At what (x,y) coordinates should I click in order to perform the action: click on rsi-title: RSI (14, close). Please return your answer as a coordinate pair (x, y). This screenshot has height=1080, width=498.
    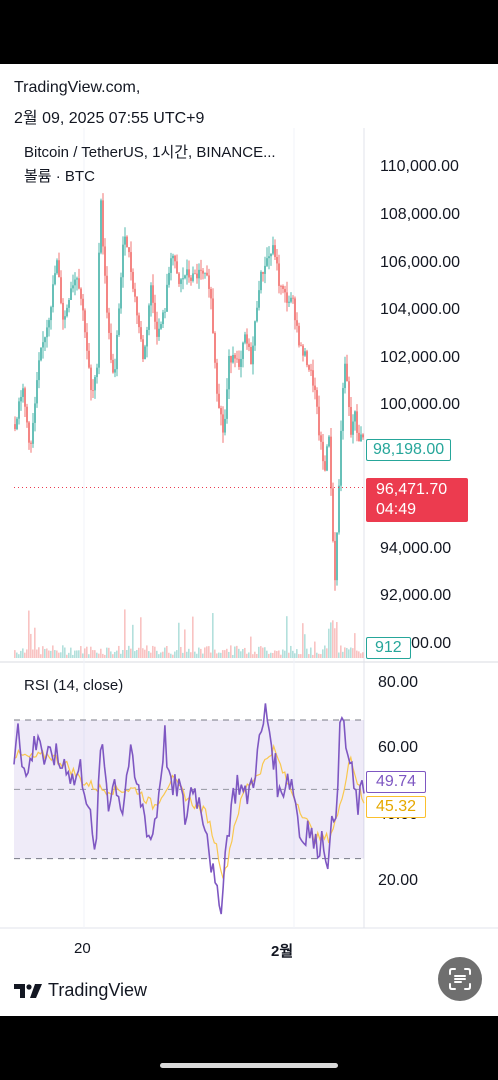
    Looking at the image, I should click on (74, 685).